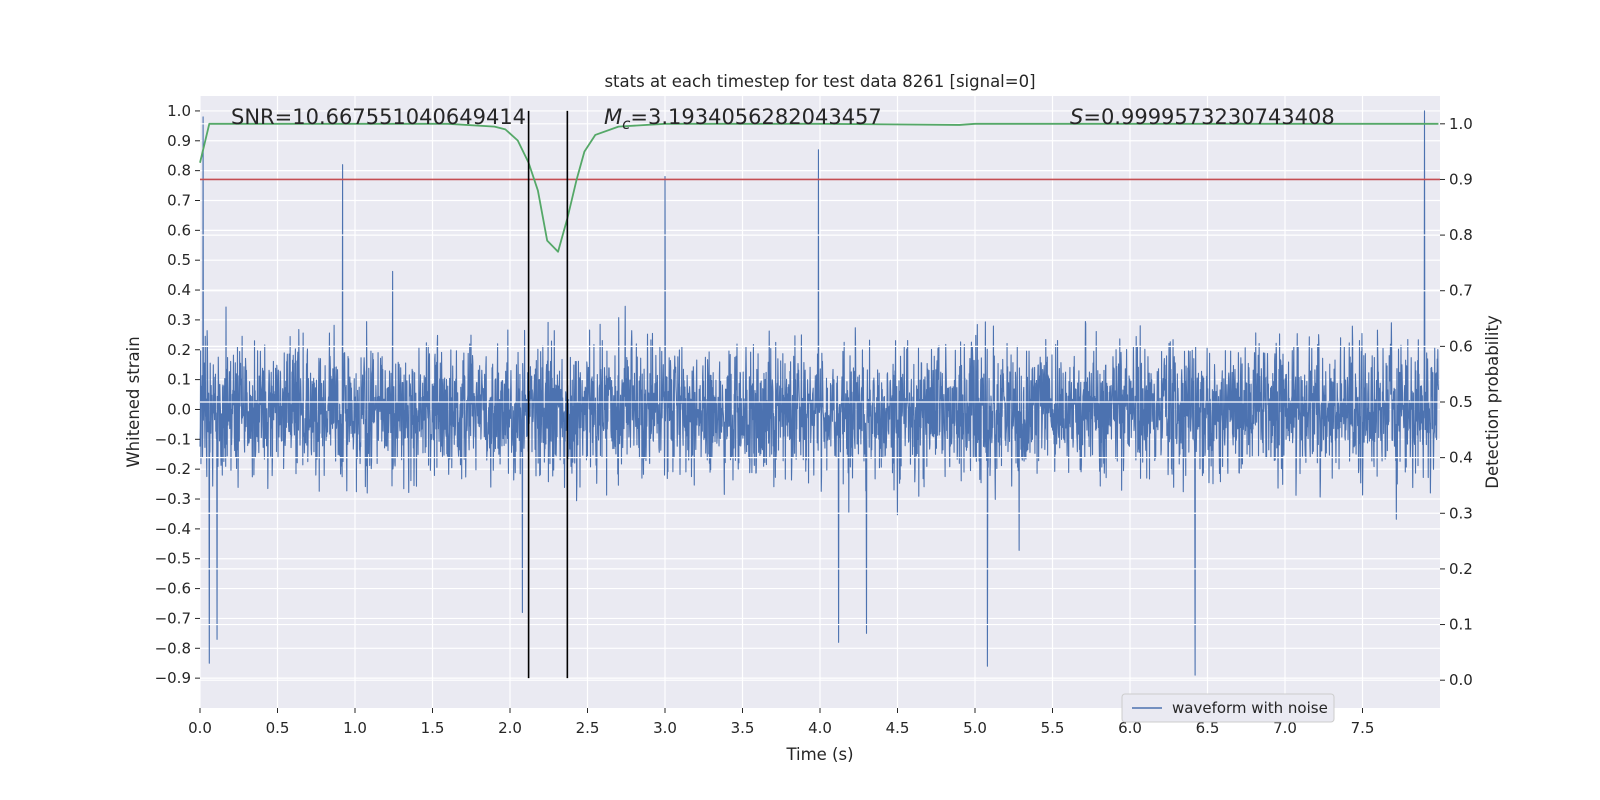  I want to click on x-tick-label: 3.5, so click(743, 728).